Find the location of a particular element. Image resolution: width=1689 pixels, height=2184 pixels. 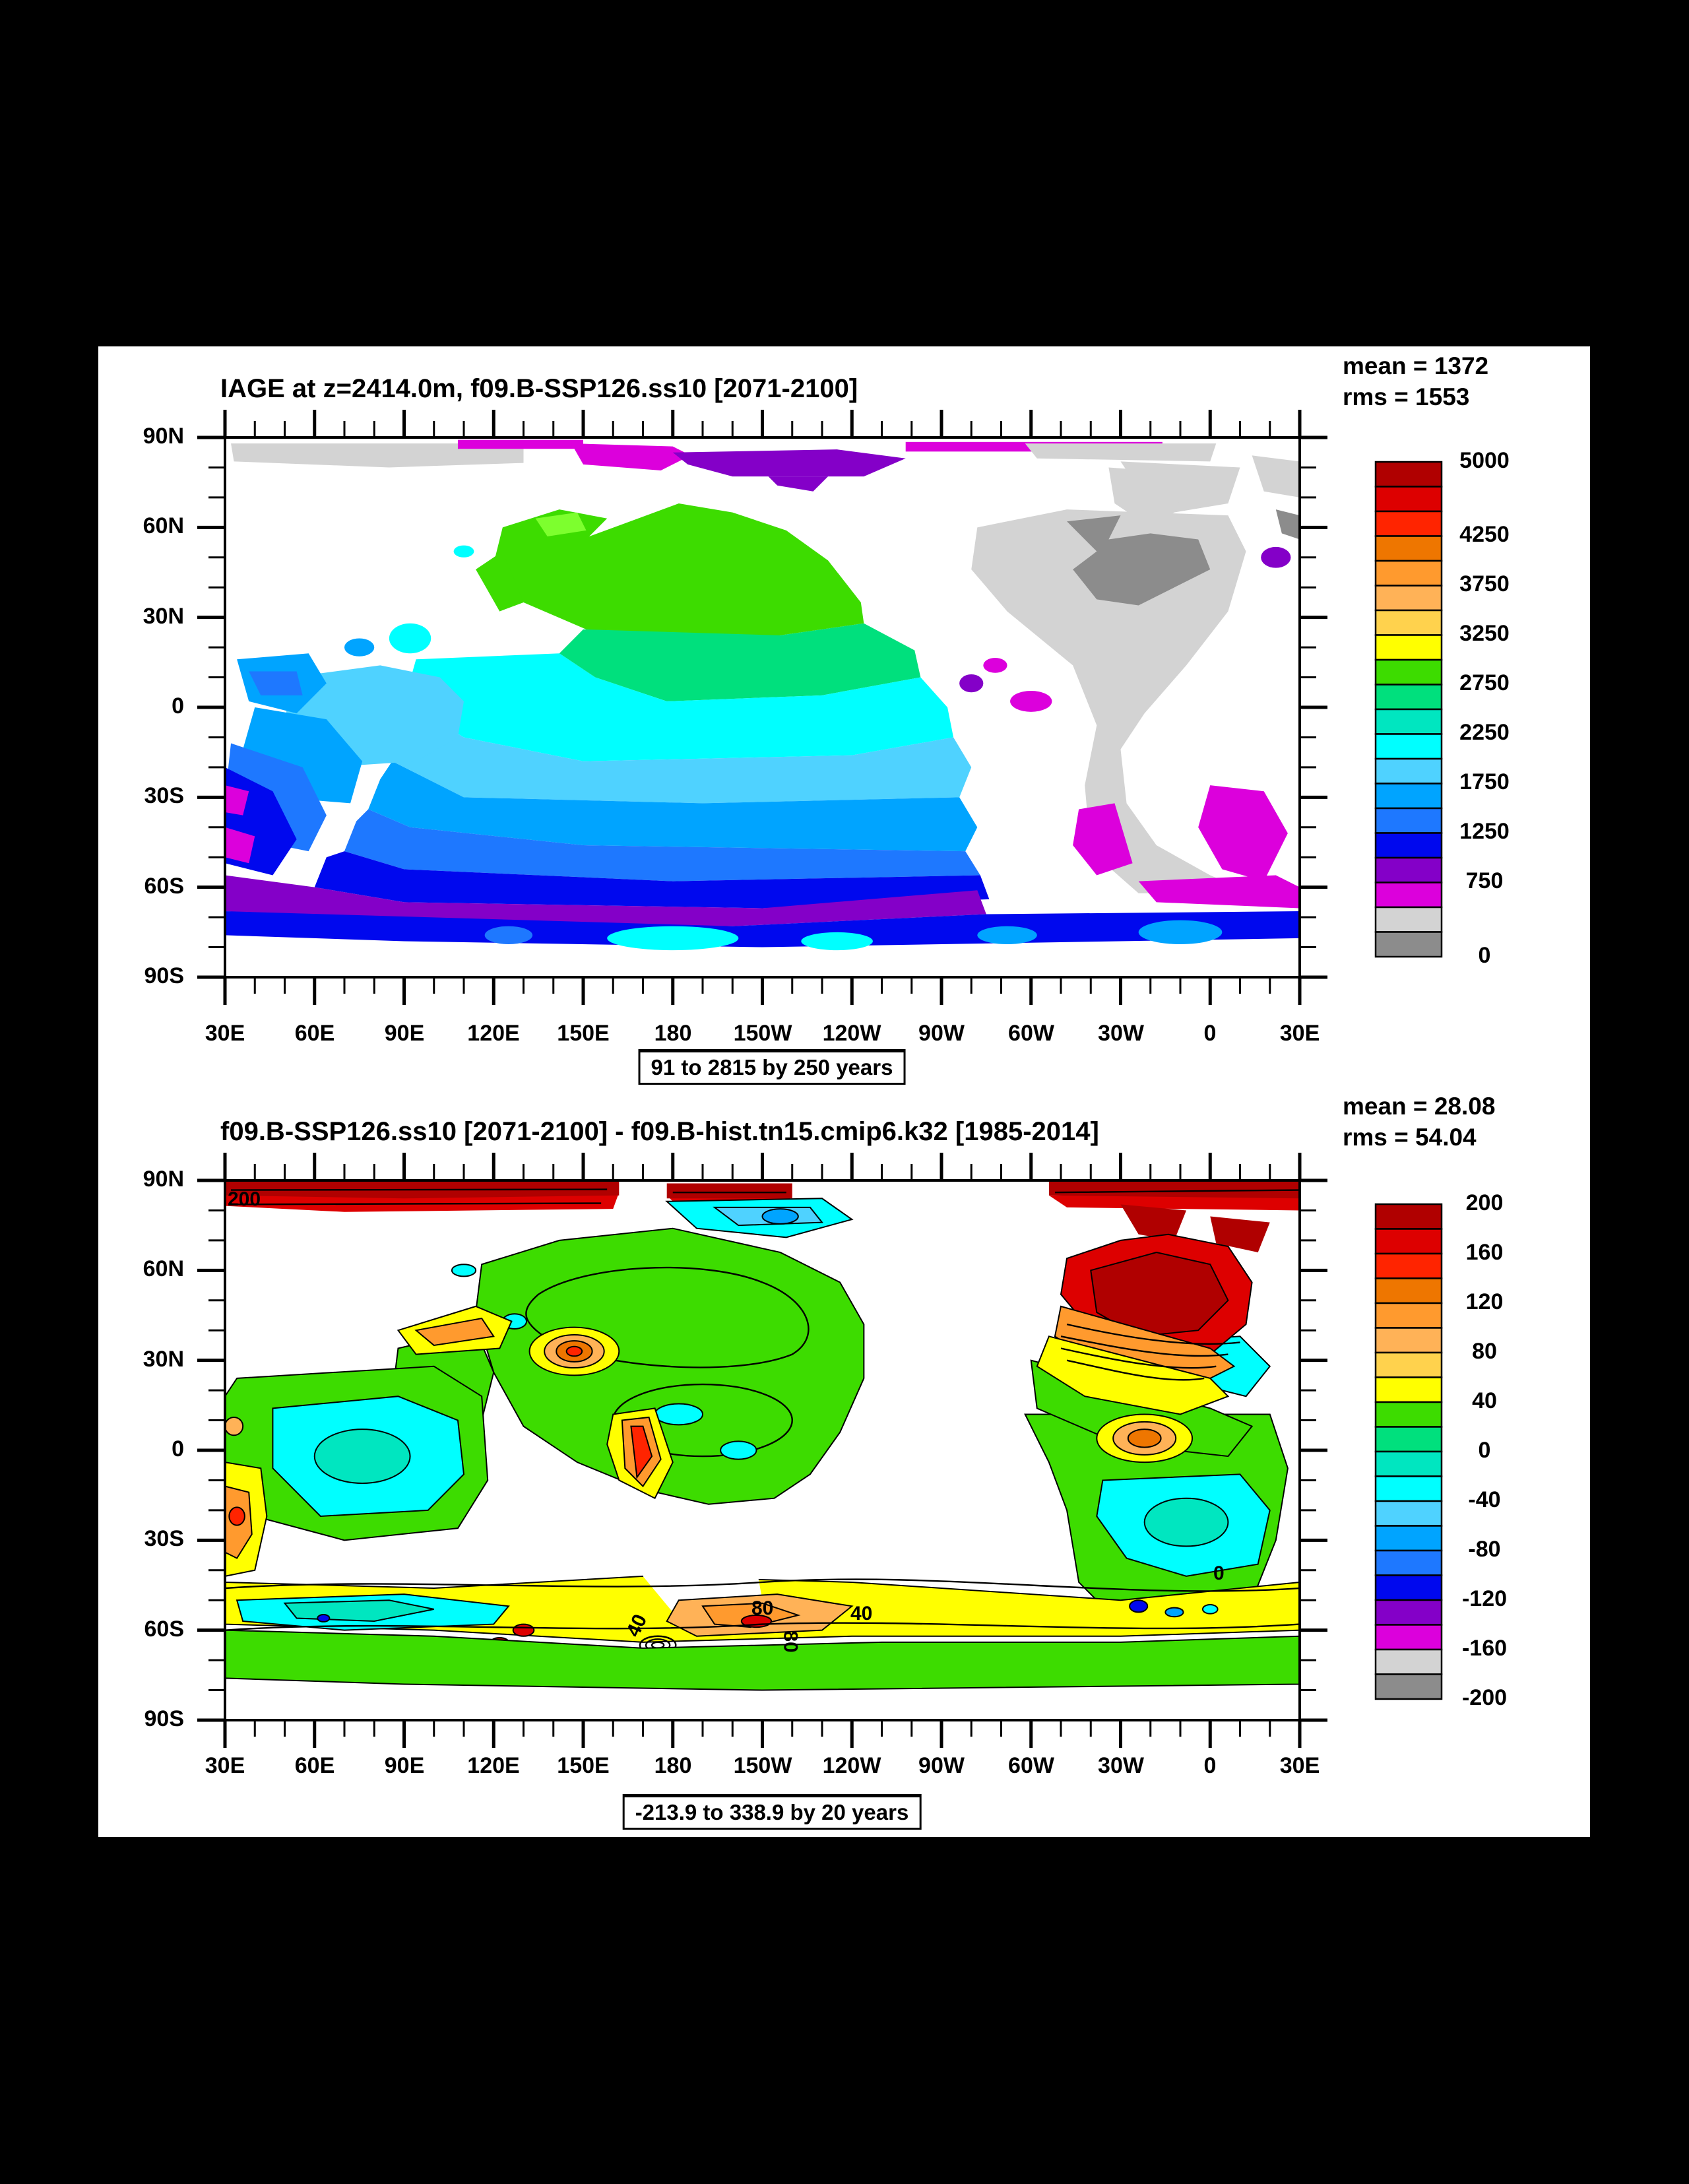

p1-lat-90n: 90N is located at coordinates (163, 436).